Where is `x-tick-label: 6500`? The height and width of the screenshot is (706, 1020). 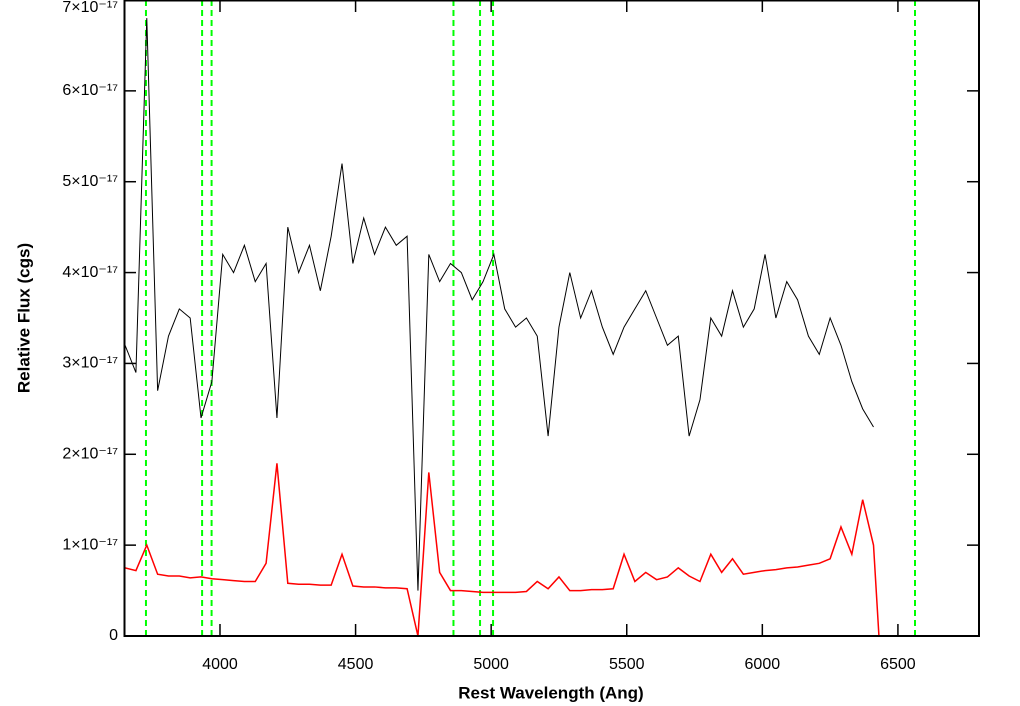
x-tick-label: 6500 is located at coordinates (898, 664).